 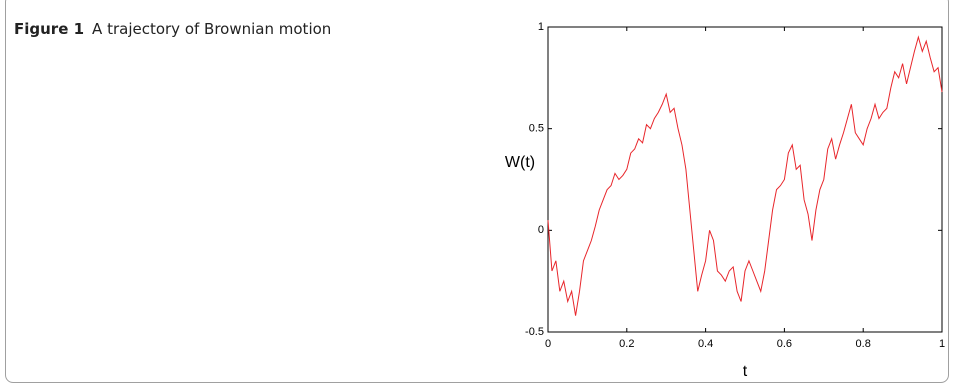 What do you see at coordinates (548, 344) in the screenshot?
I see `x-tick-label: 0` at bounding box center [548, 344].